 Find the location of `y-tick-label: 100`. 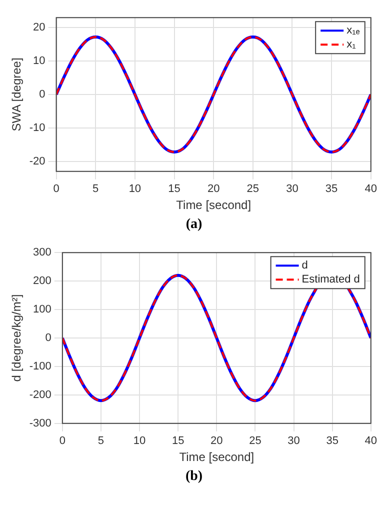

y-tick-label: 100 is located at coordinates (42, 310).